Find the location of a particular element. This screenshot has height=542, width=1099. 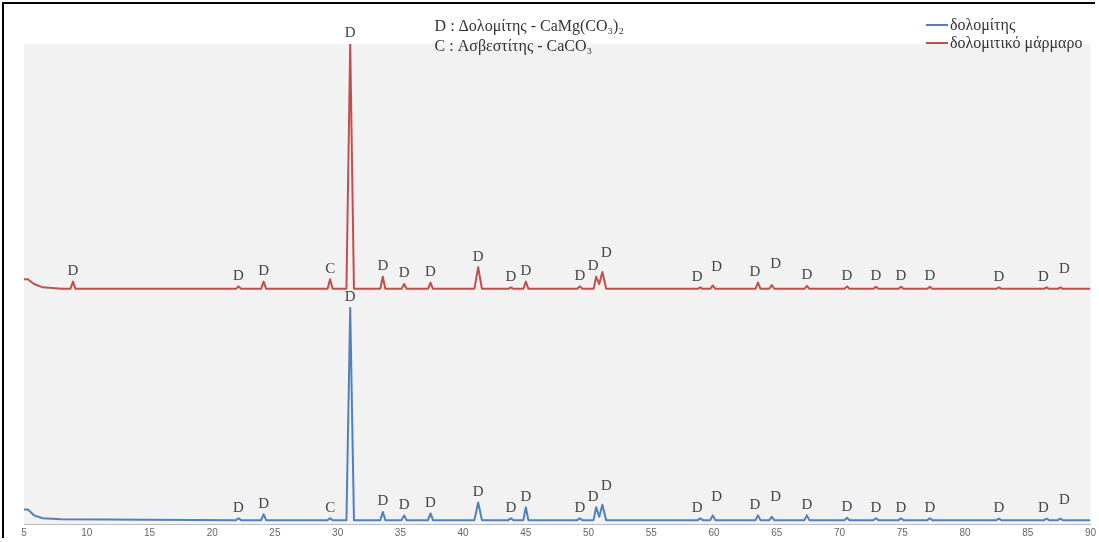

x-tick-label: 70 is located at coordinates (839, 532).